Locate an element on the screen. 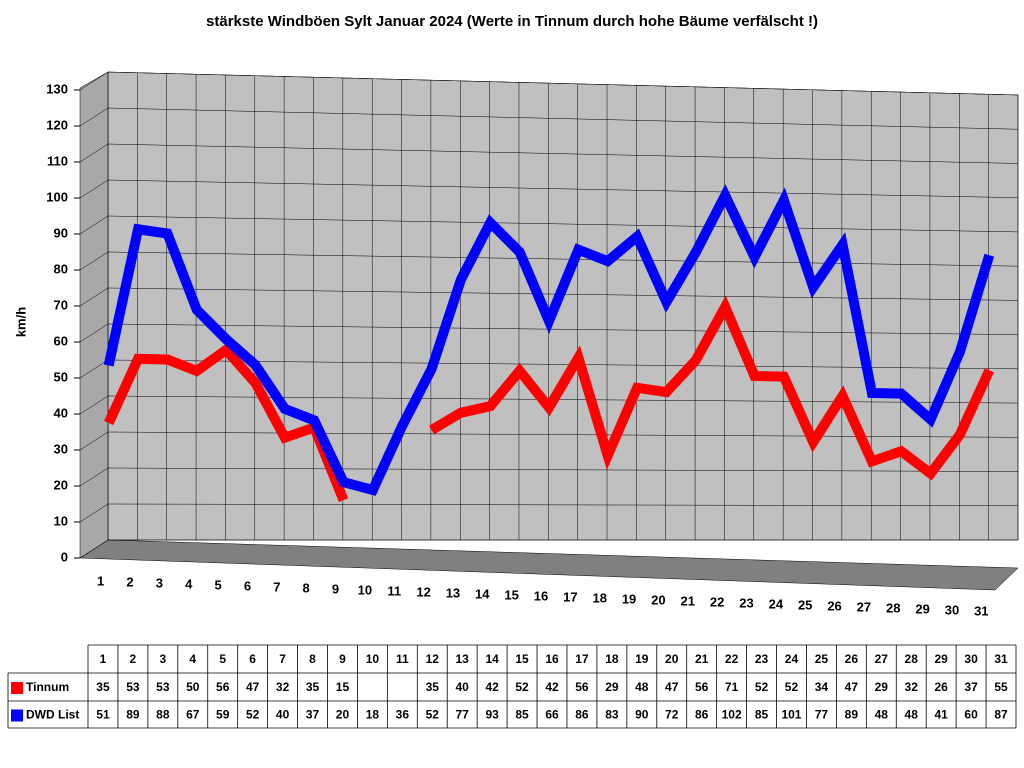 This screenshot has width=1024, height=768. x-tick-label: 15 is located at coordinates (511, 594).